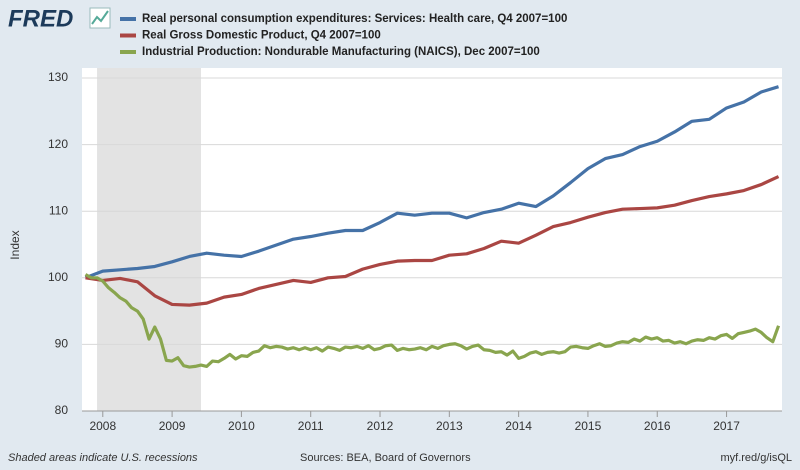  I want to click on footer-link: myf.red/g/isQL, so click(756, 458).